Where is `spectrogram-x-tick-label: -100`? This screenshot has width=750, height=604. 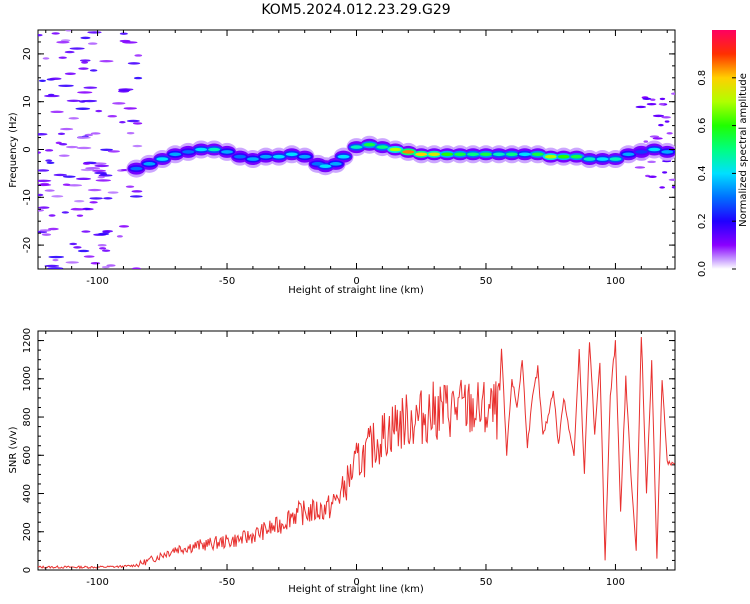 spectrogram-x-tick-label: -100 is located at coordinates (97, 281).